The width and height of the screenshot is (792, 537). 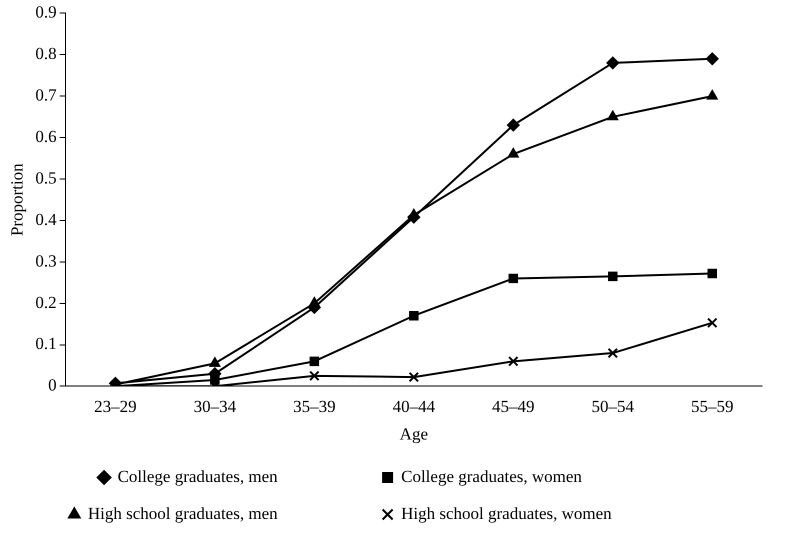 I want to click on y-tick-label: 0.1, so click(x=46, y=344).